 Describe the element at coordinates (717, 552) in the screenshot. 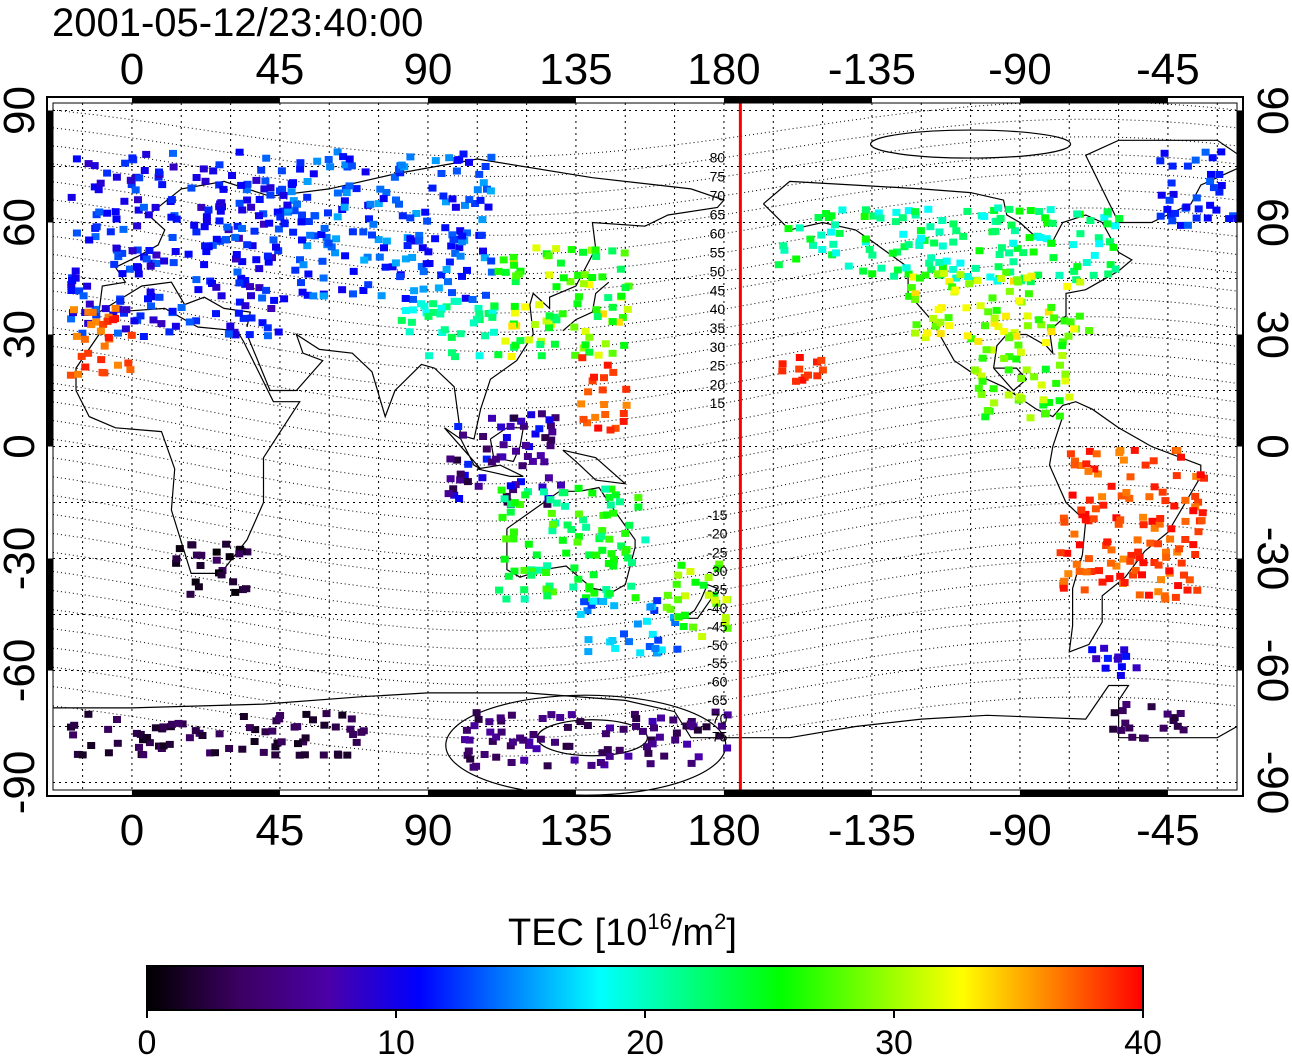

I see `contour-label: -25` at that location.